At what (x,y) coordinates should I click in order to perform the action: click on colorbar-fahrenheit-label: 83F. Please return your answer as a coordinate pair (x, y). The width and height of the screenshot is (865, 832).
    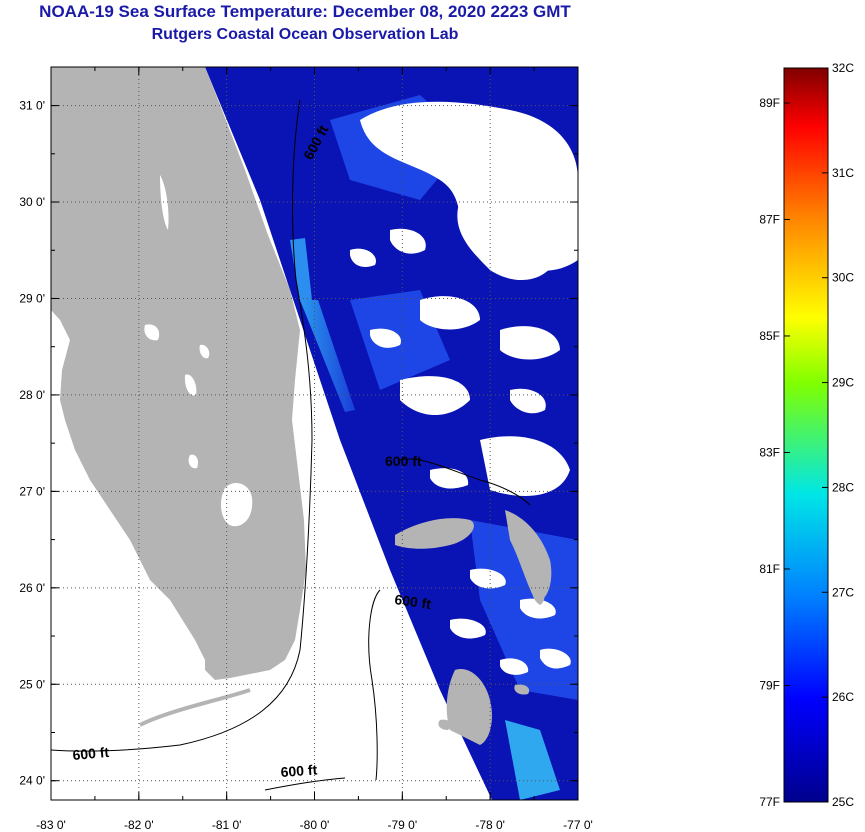
    Looking at the image, I should click on (769, 452).